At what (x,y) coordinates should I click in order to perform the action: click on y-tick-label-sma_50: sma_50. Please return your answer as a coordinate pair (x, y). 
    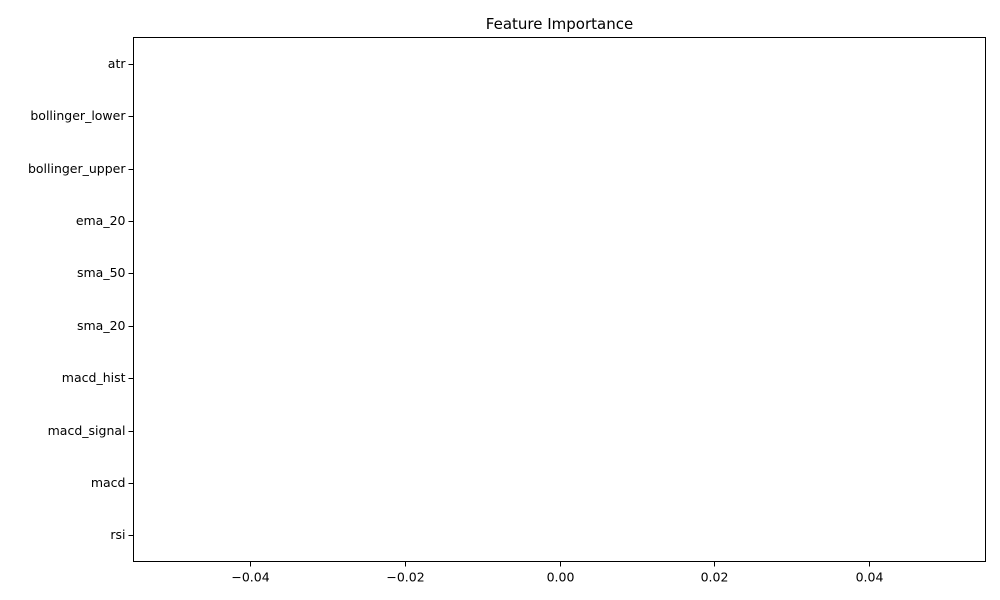
    Looking at the image, I should click on (101, 272).